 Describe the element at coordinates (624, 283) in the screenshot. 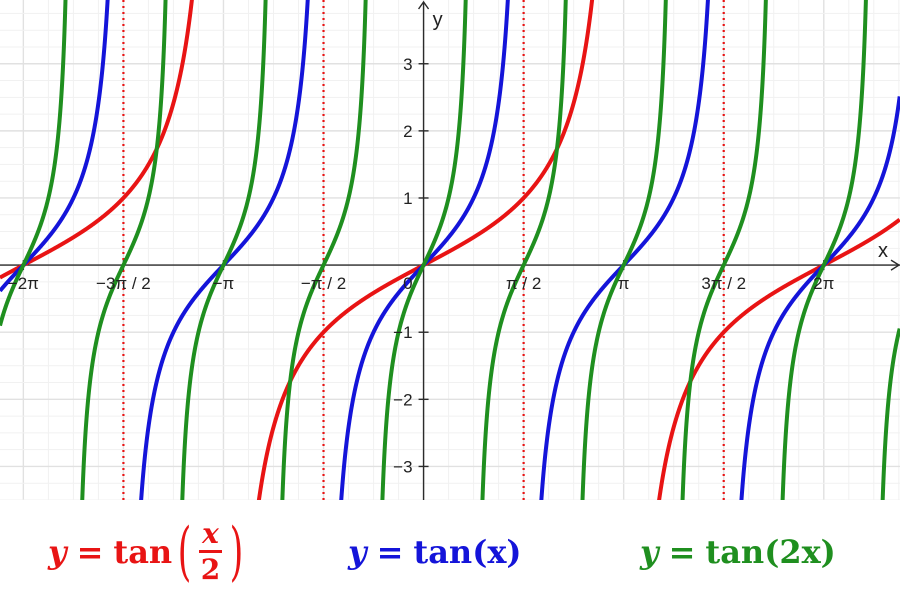

I see `x-tick-label: π` at that location.